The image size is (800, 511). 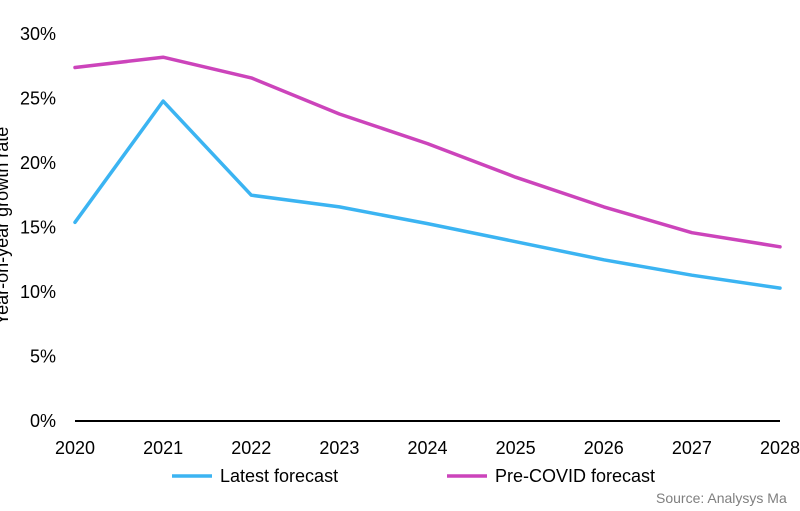 What do you see at coordinates (163, 448) in the screenshot?
I see `x-tick-label: 2021` at bounding box center [163, 448].